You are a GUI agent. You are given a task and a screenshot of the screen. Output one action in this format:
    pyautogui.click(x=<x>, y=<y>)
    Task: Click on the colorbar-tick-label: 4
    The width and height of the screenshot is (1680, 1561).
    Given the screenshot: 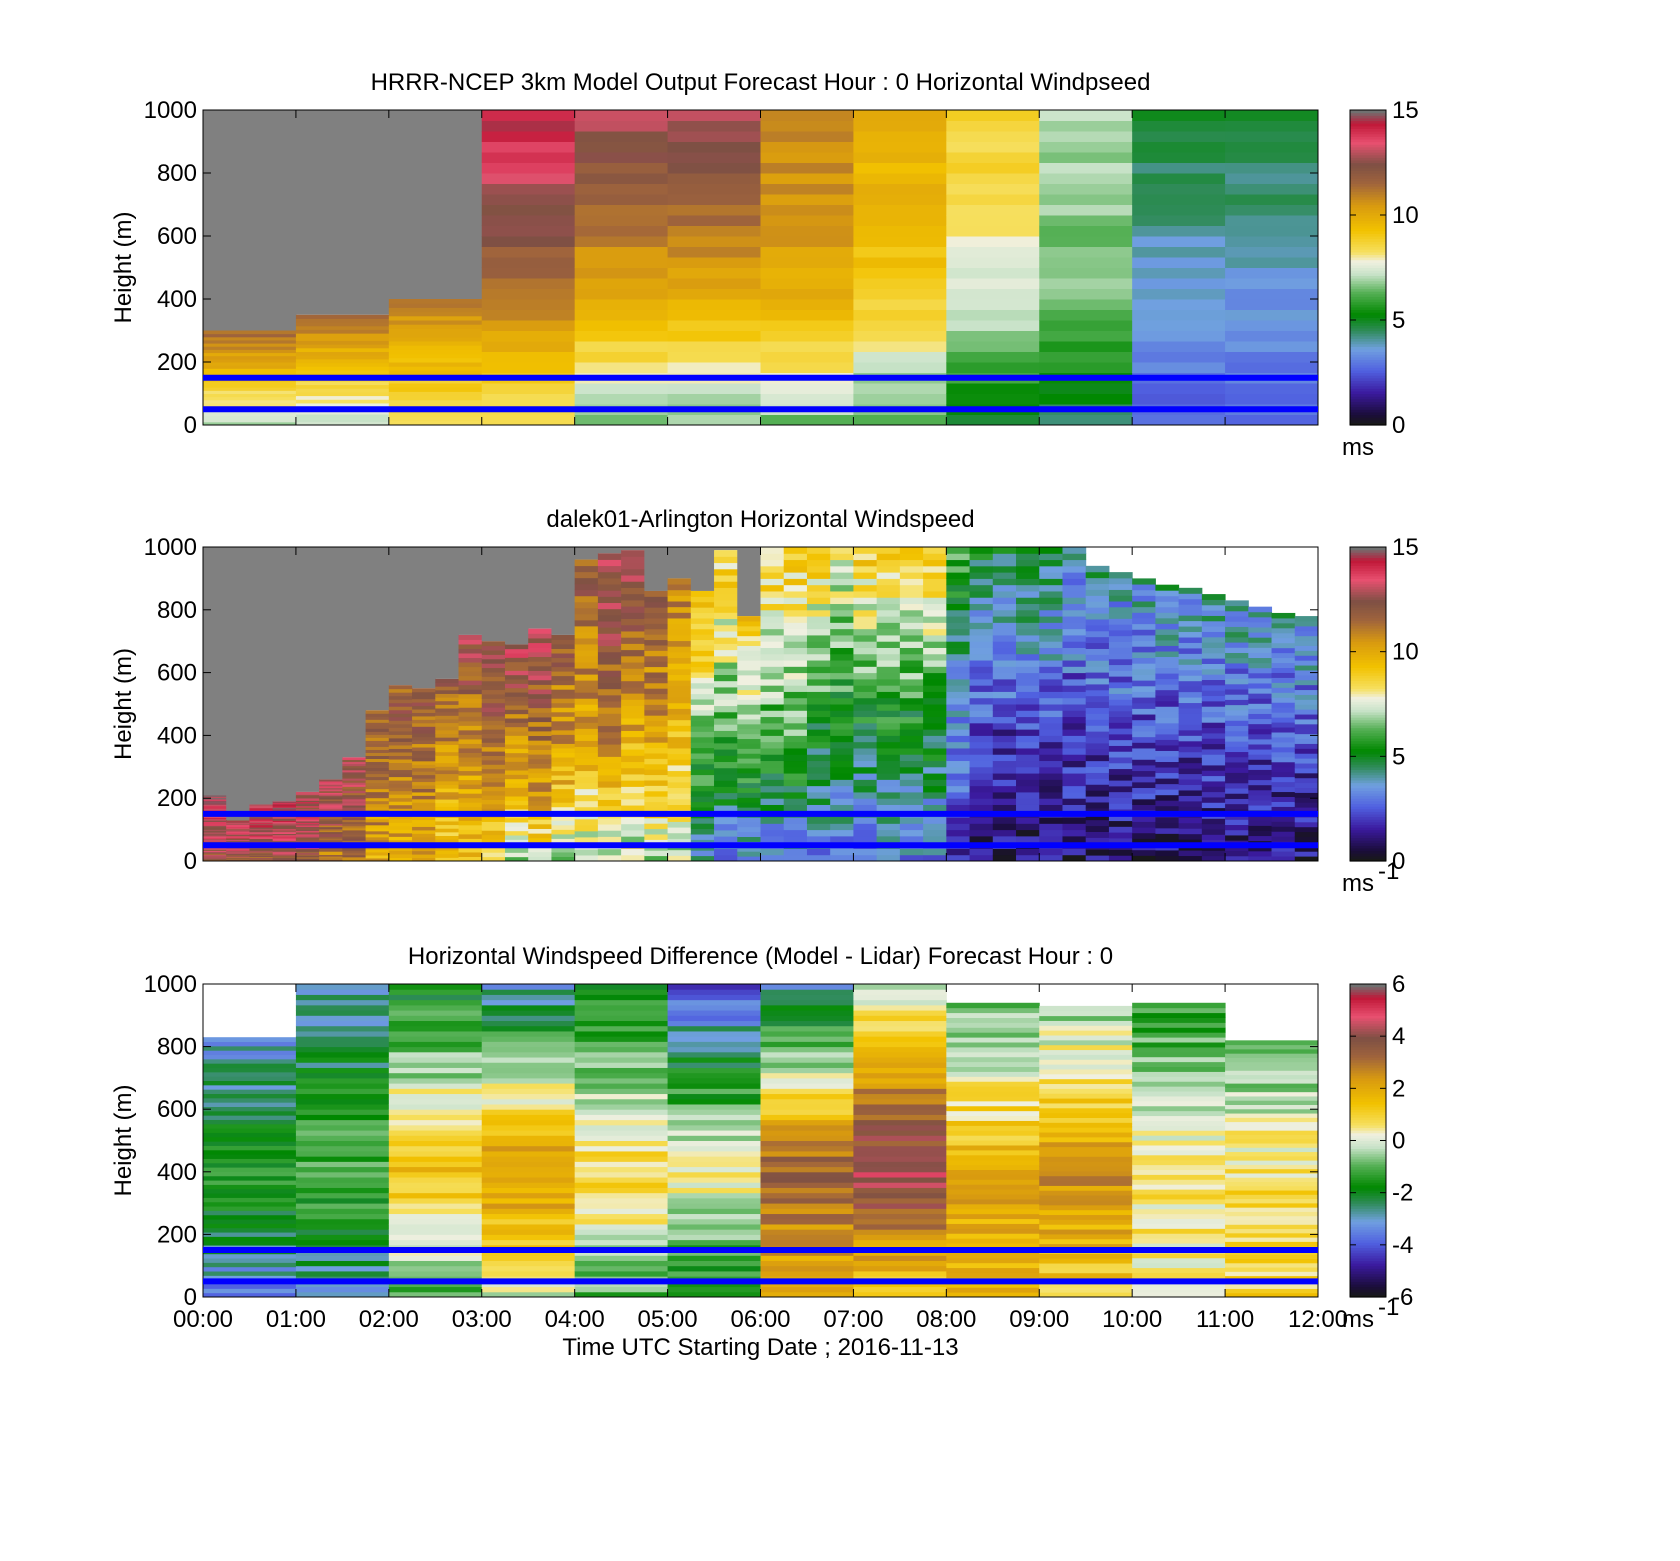 What is the action you would take?
    pyautogui.click(x=1398, y=1036)
    